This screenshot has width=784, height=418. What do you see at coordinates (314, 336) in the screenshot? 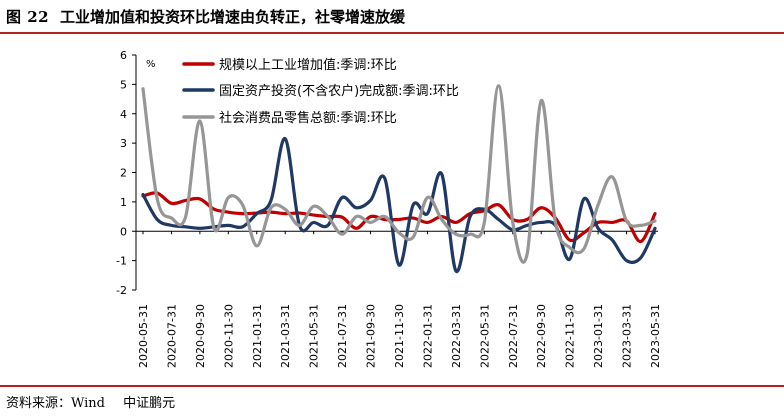
I see `x-tick-label: 2021-05-31` at bounding box center [314, 336].